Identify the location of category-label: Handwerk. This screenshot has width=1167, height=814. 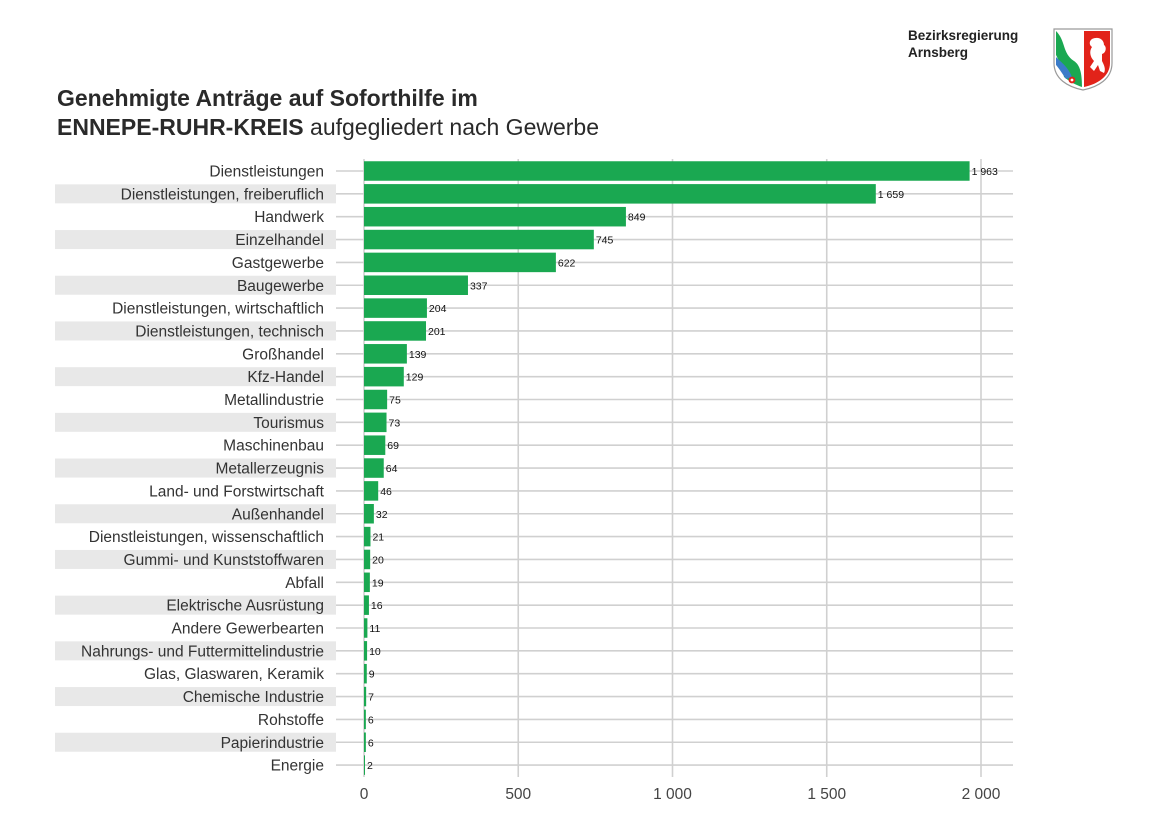
(289, 217).